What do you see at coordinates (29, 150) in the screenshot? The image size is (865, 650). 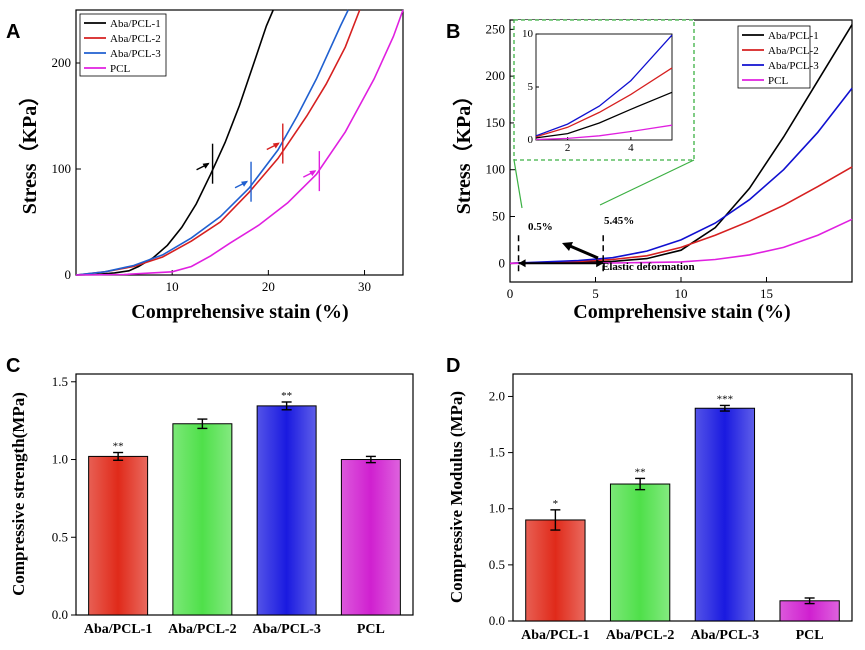 I see `panel-a-y-axis-title: Stress（KPa）` at bounding box center [29, 150].